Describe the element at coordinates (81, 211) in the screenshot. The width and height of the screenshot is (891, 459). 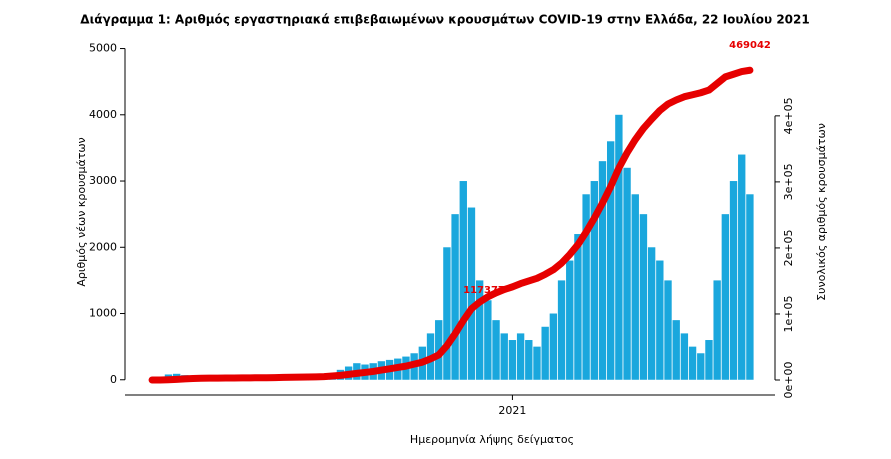
I see `y-axis-label: Αριθμός νέων κρουσμάτων` at that location.